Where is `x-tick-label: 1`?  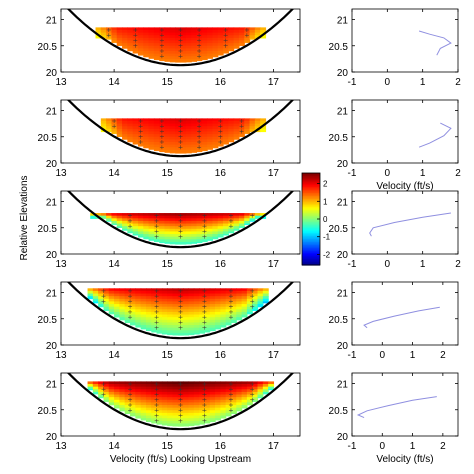
x-tick-label: 1 is located at coordinates (413, 355).